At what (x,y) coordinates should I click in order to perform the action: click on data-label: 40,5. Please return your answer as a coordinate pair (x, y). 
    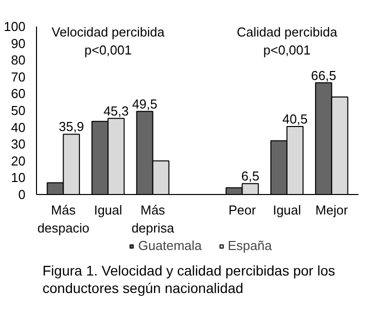
    Looking at the image, I should click on (295, 118).